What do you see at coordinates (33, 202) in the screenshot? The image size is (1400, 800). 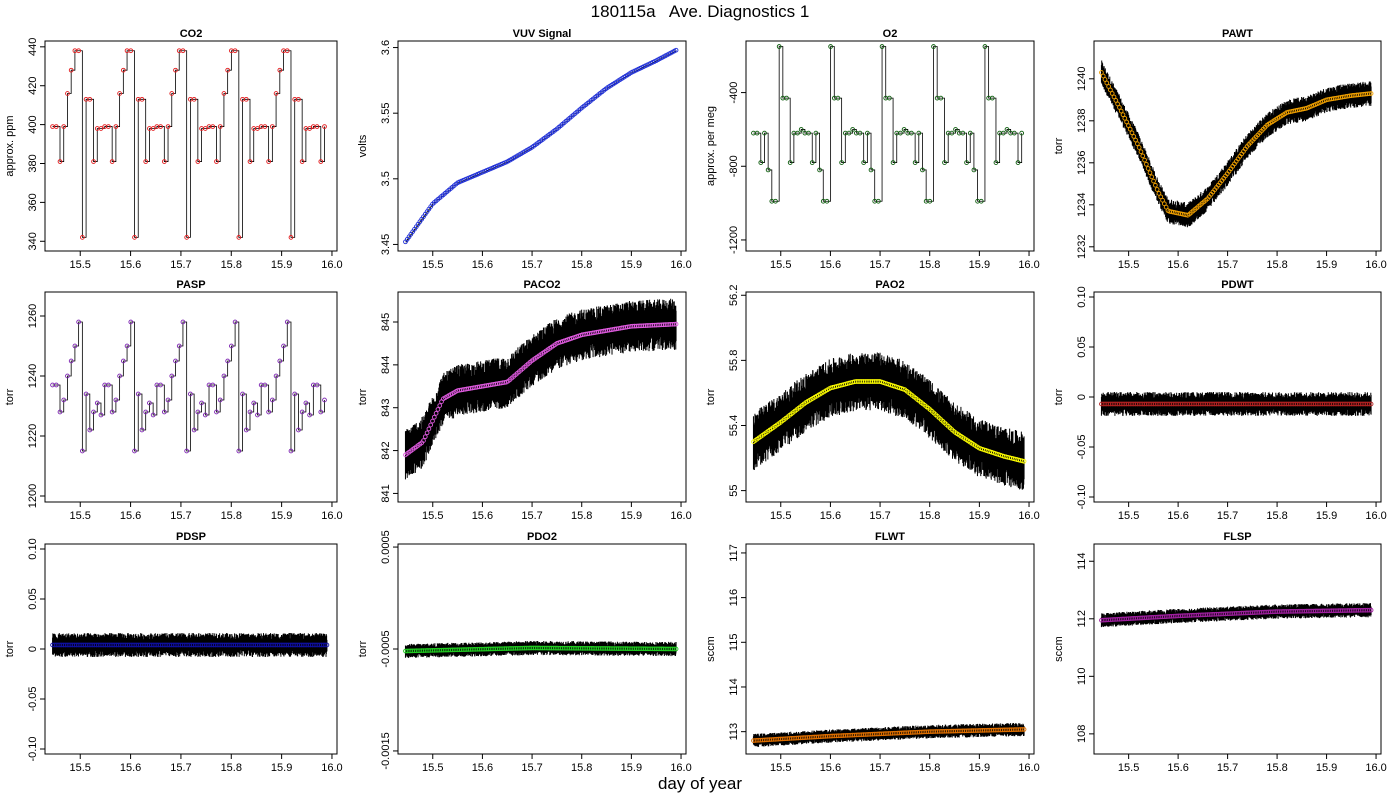 I see `y-tick-label: 360` at bounding box center [33, 202].